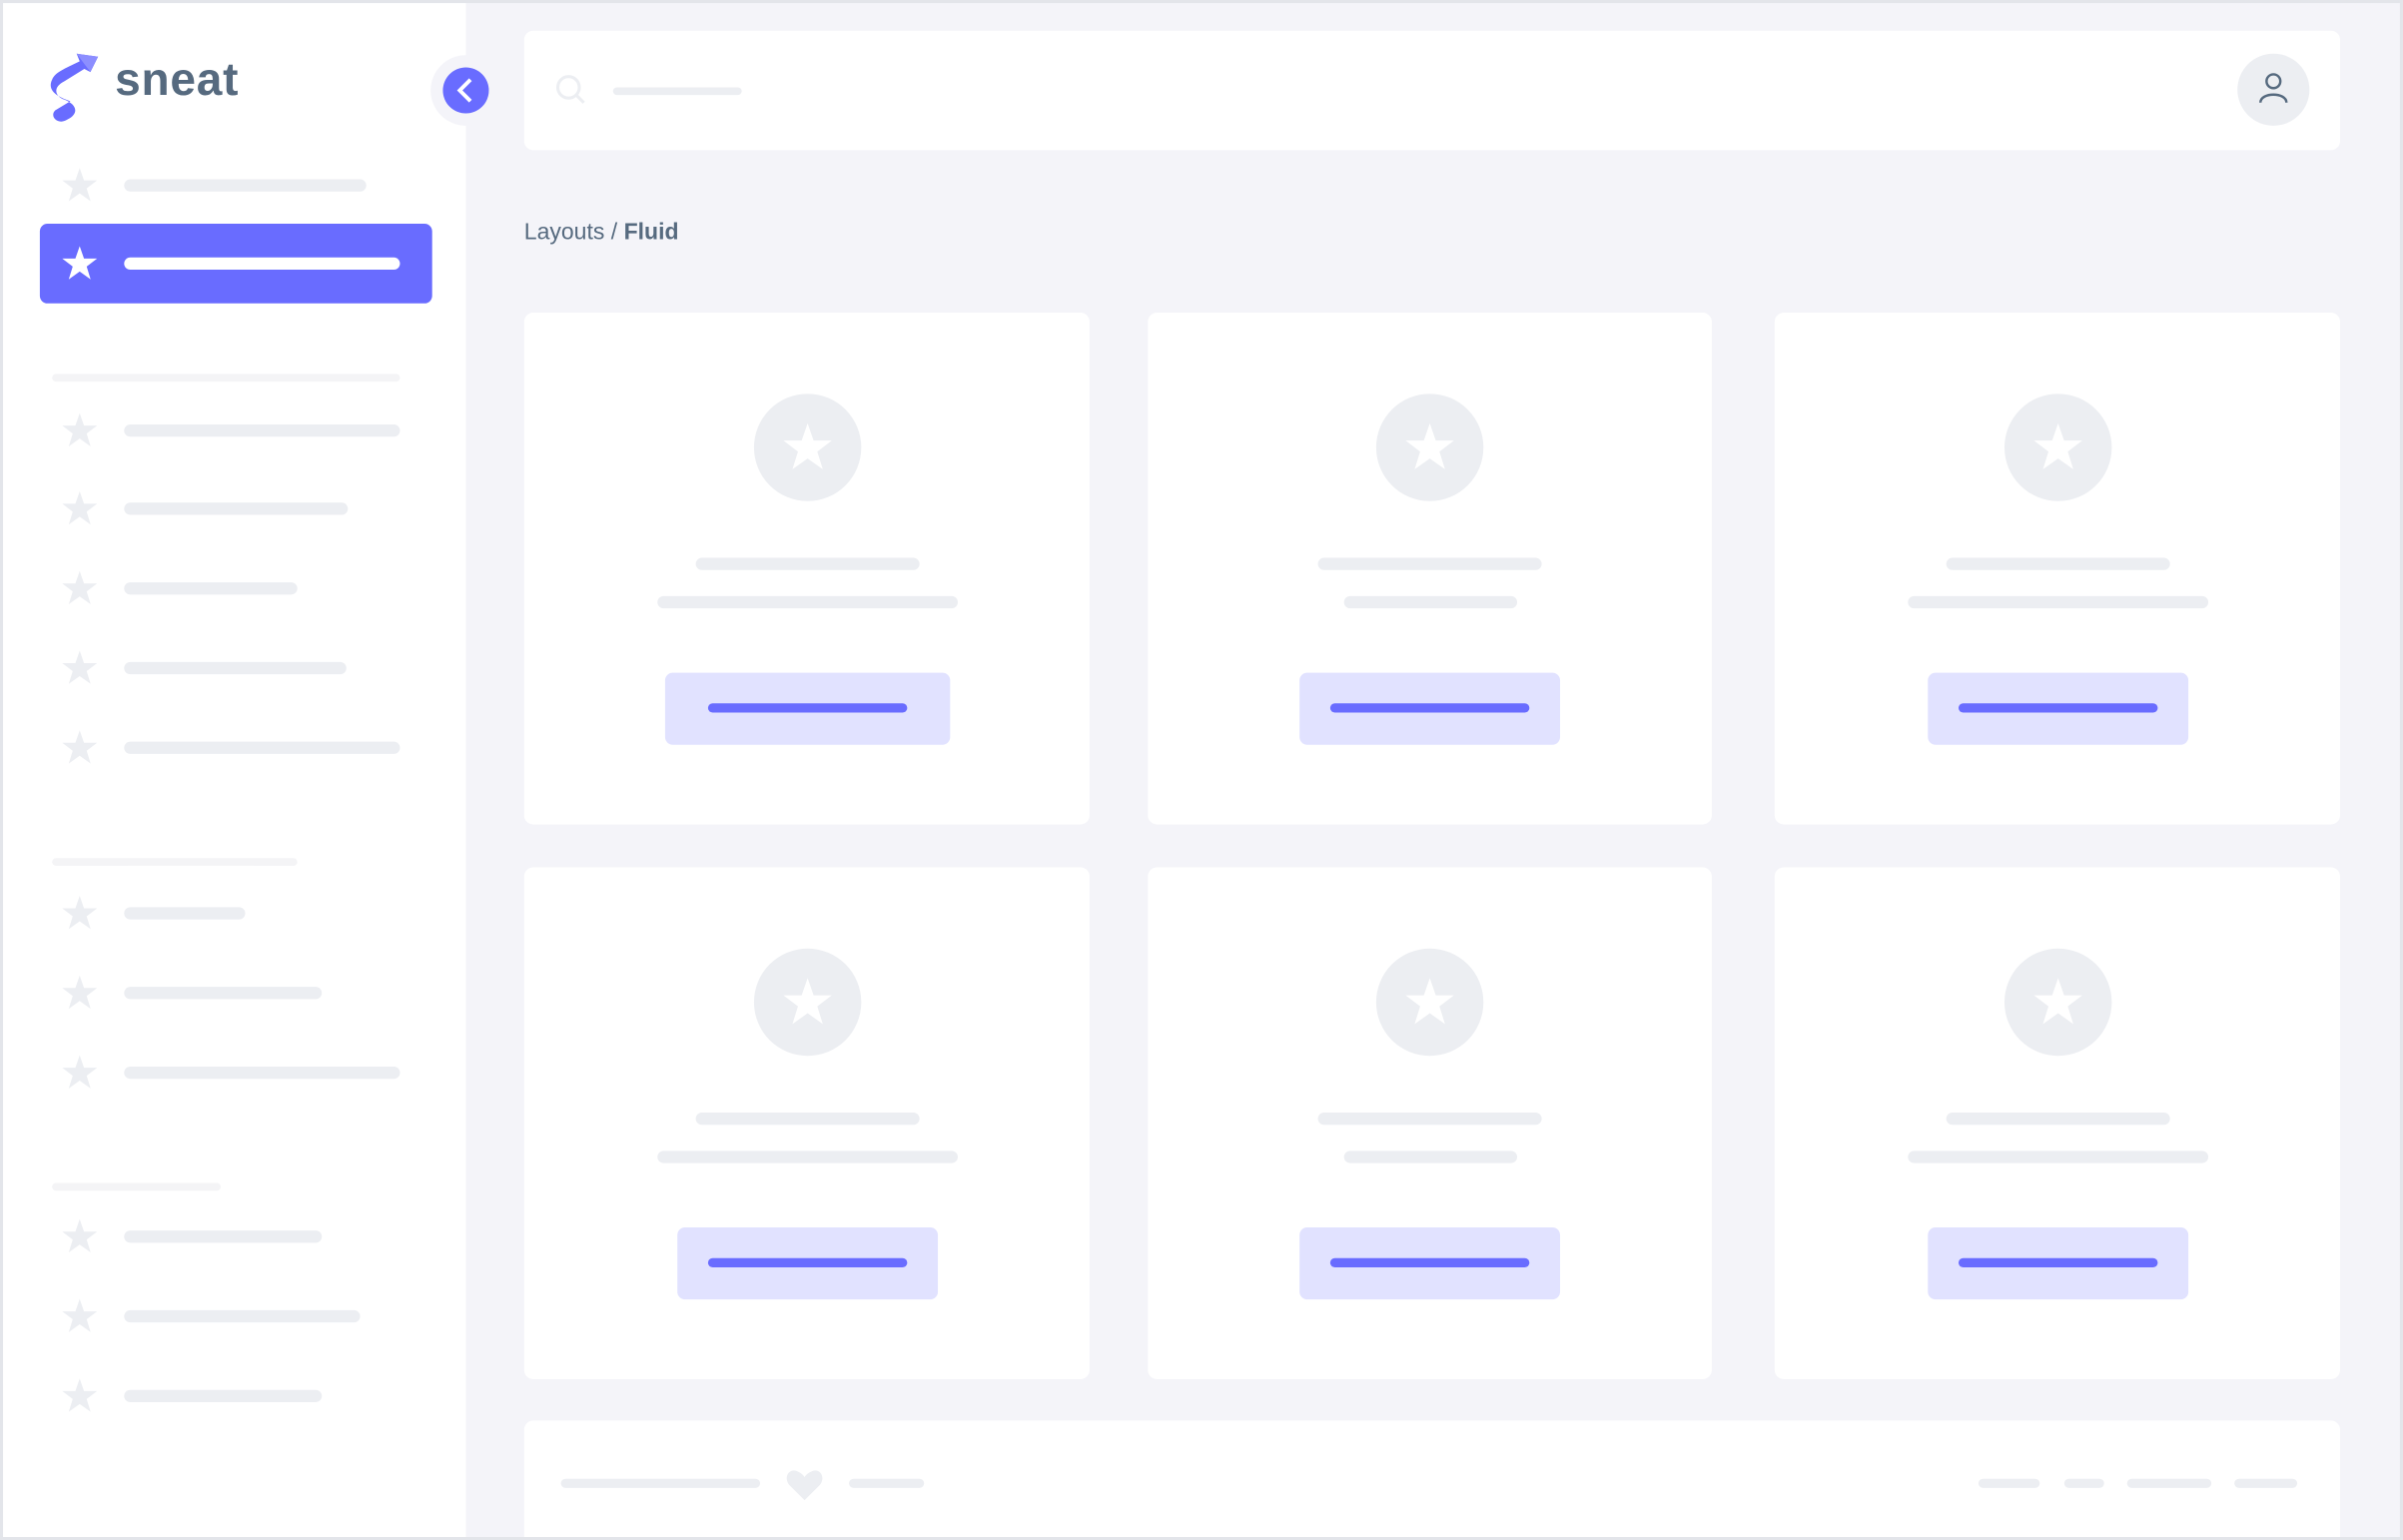 The image size is (2403, 1540). I want to click on chevron-left-icon, so click(464, 90).